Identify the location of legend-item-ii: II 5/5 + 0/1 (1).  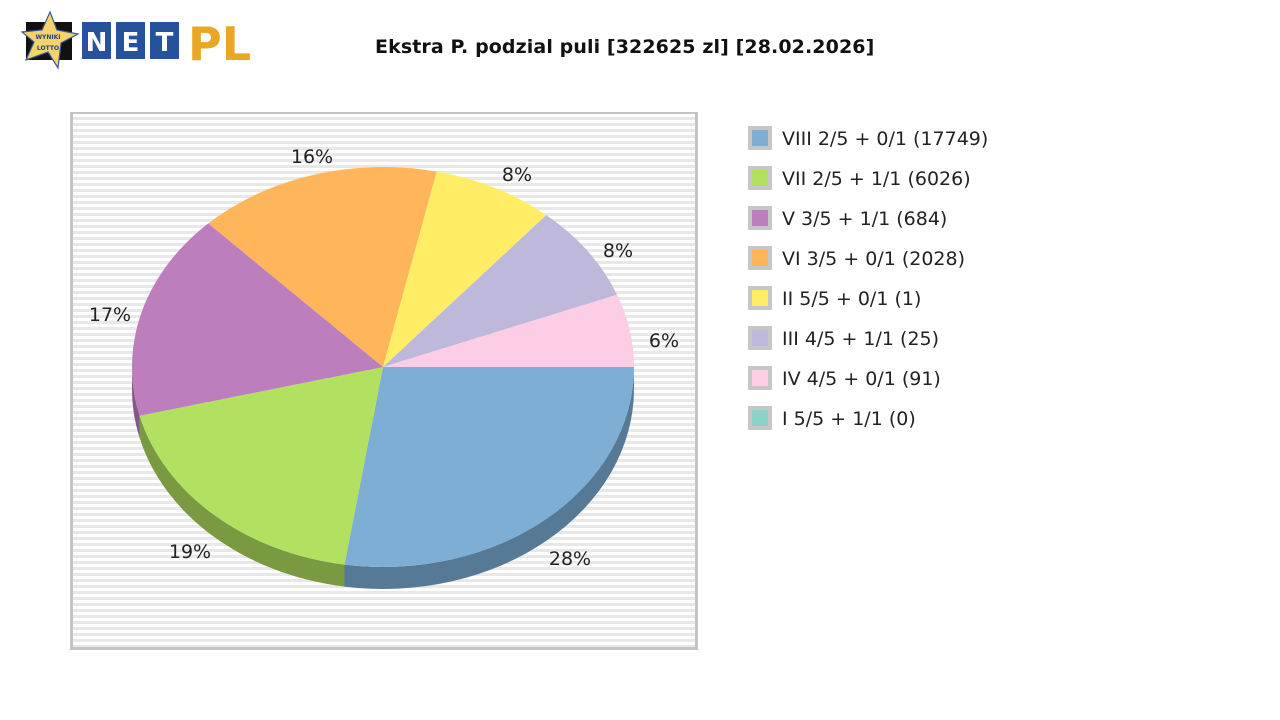
(868, 302).